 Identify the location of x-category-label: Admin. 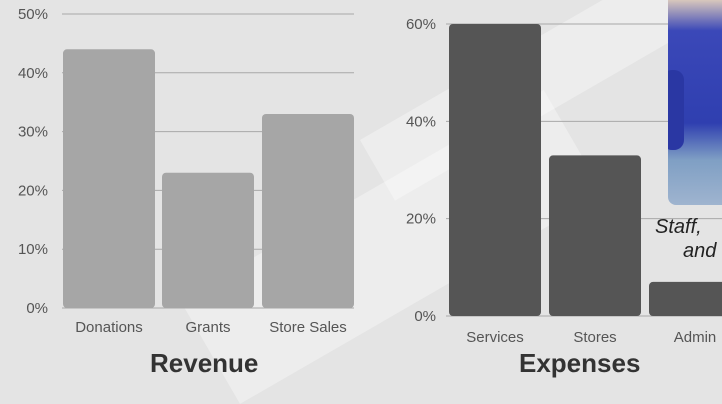
(695, 337).